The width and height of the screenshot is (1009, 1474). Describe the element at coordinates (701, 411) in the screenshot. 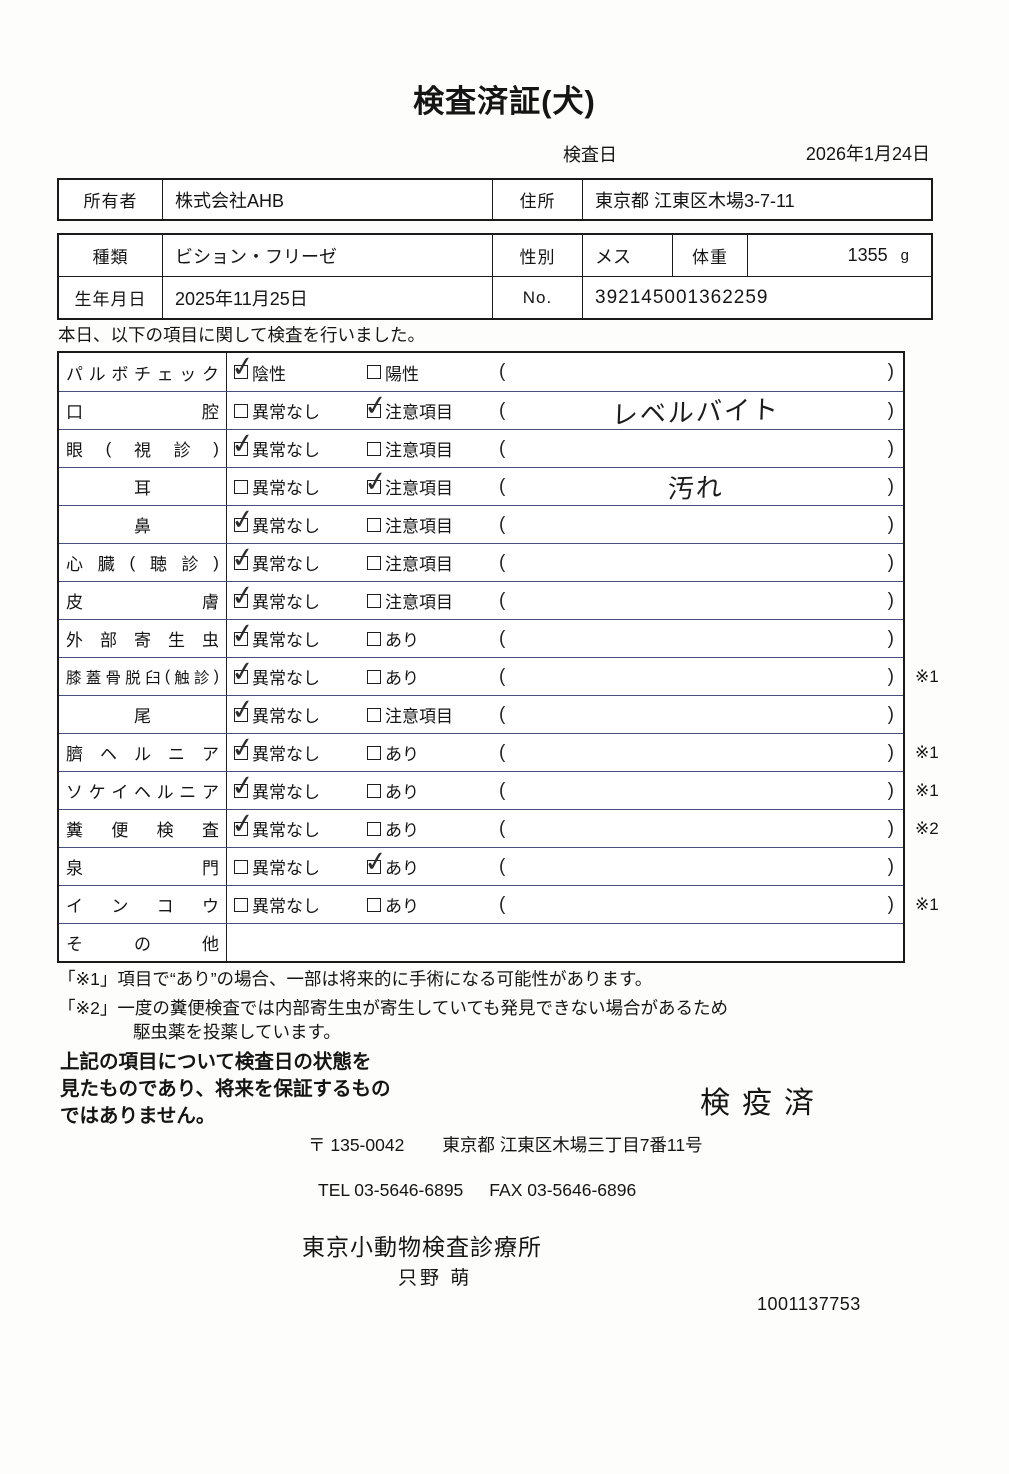

I see `note-field: ( レベルバイト )` at that location.